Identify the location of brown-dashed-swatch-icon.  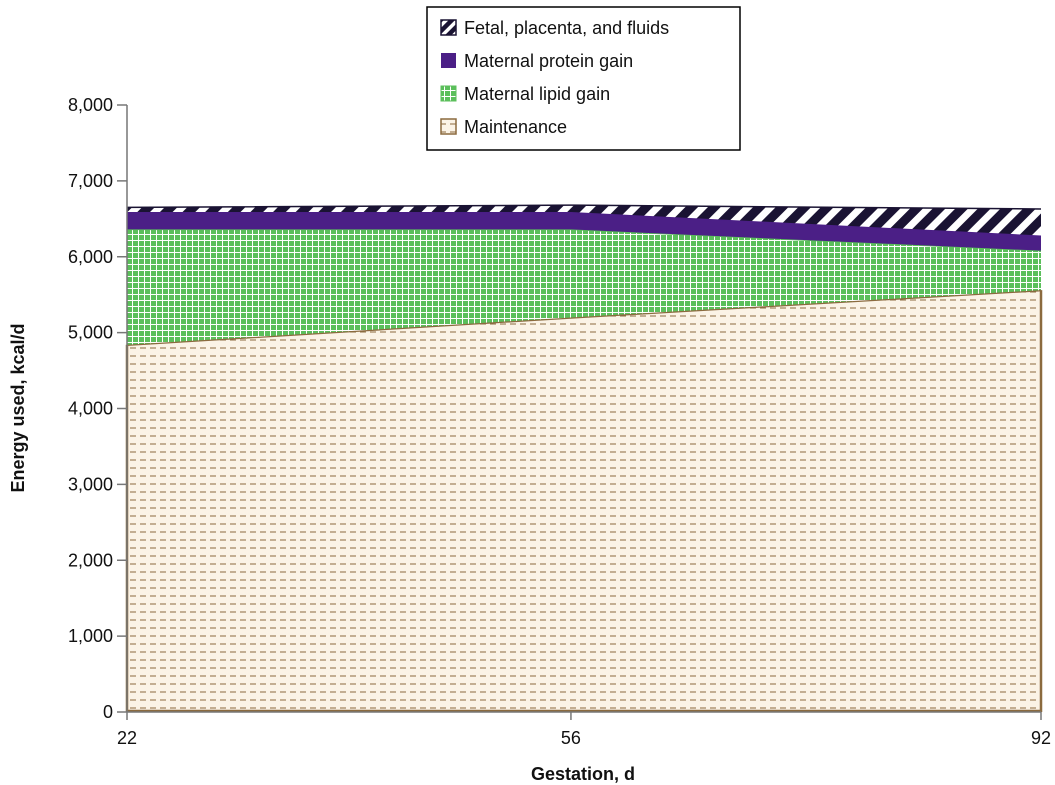
(448, 126).